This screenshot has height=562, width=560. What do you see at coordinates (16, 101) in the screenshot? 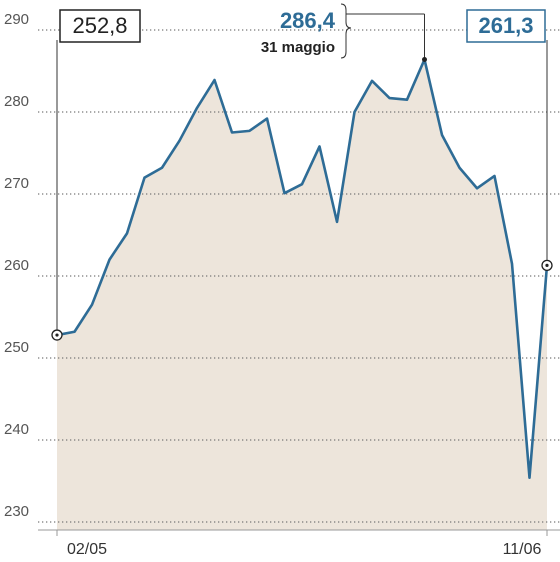
I see `y-tick-label: 280` at bounding box center [16, 101].